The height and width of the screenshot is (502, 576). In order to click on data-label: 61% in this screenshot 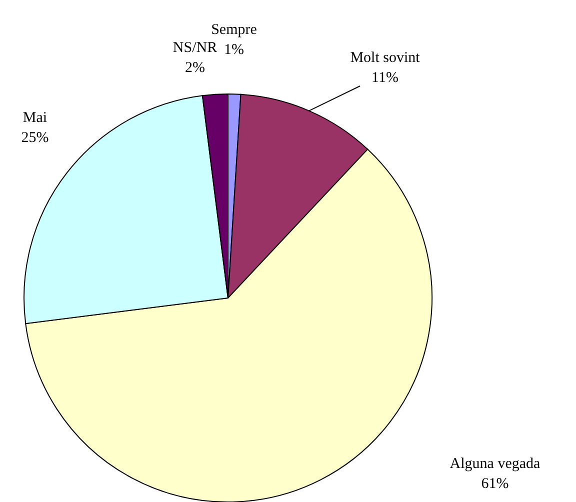, I will do `click(495, 484)`.